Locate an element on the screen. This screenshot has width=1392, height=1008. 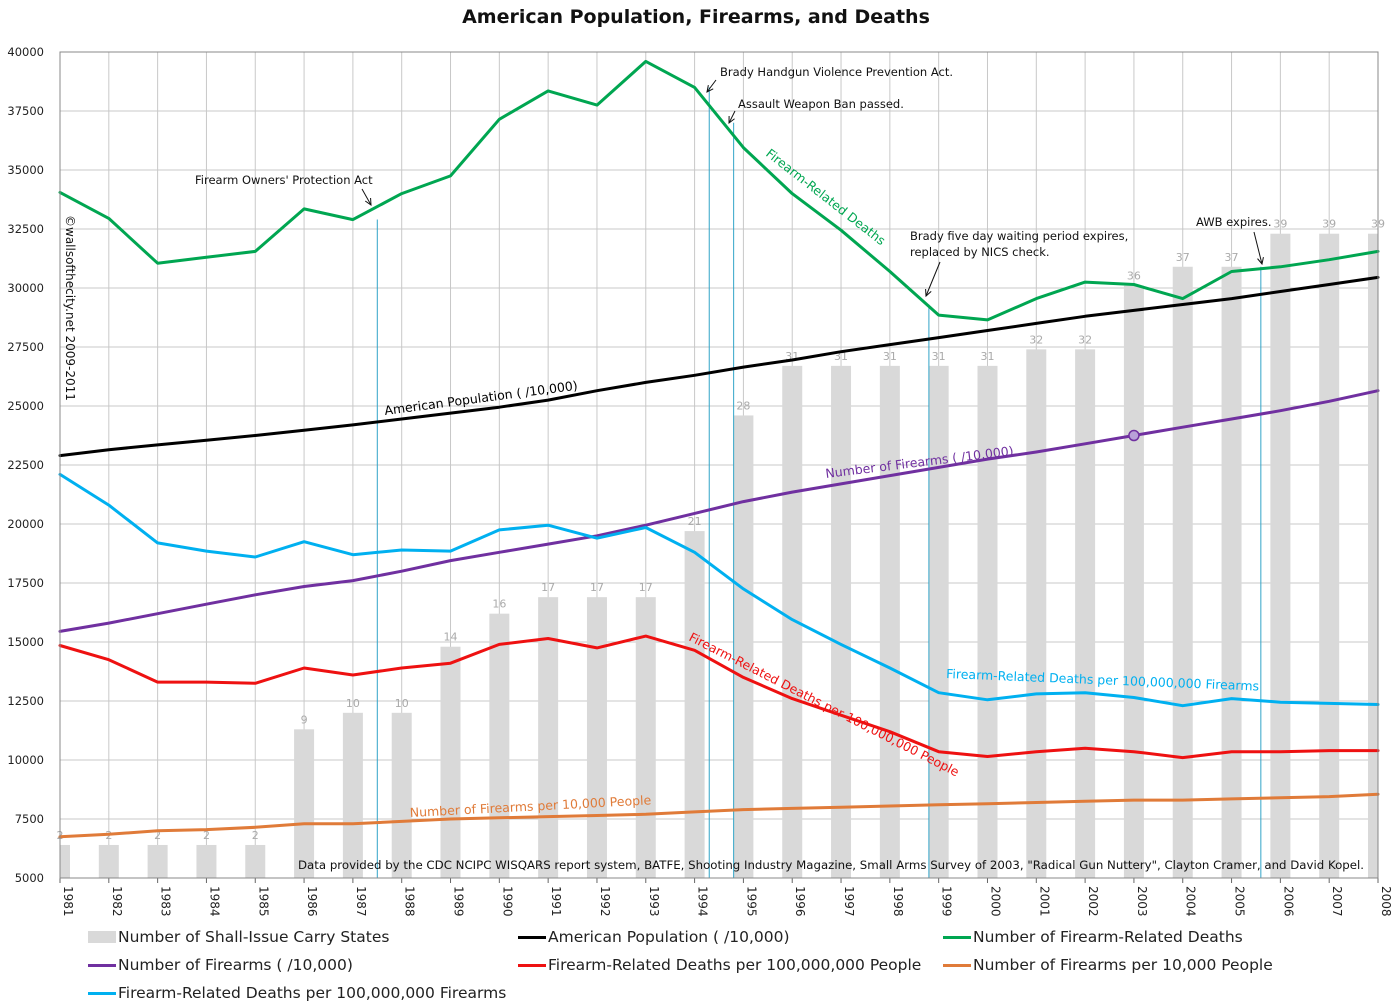
x-tick-label: 1988 is located at coordinates (410, 901).